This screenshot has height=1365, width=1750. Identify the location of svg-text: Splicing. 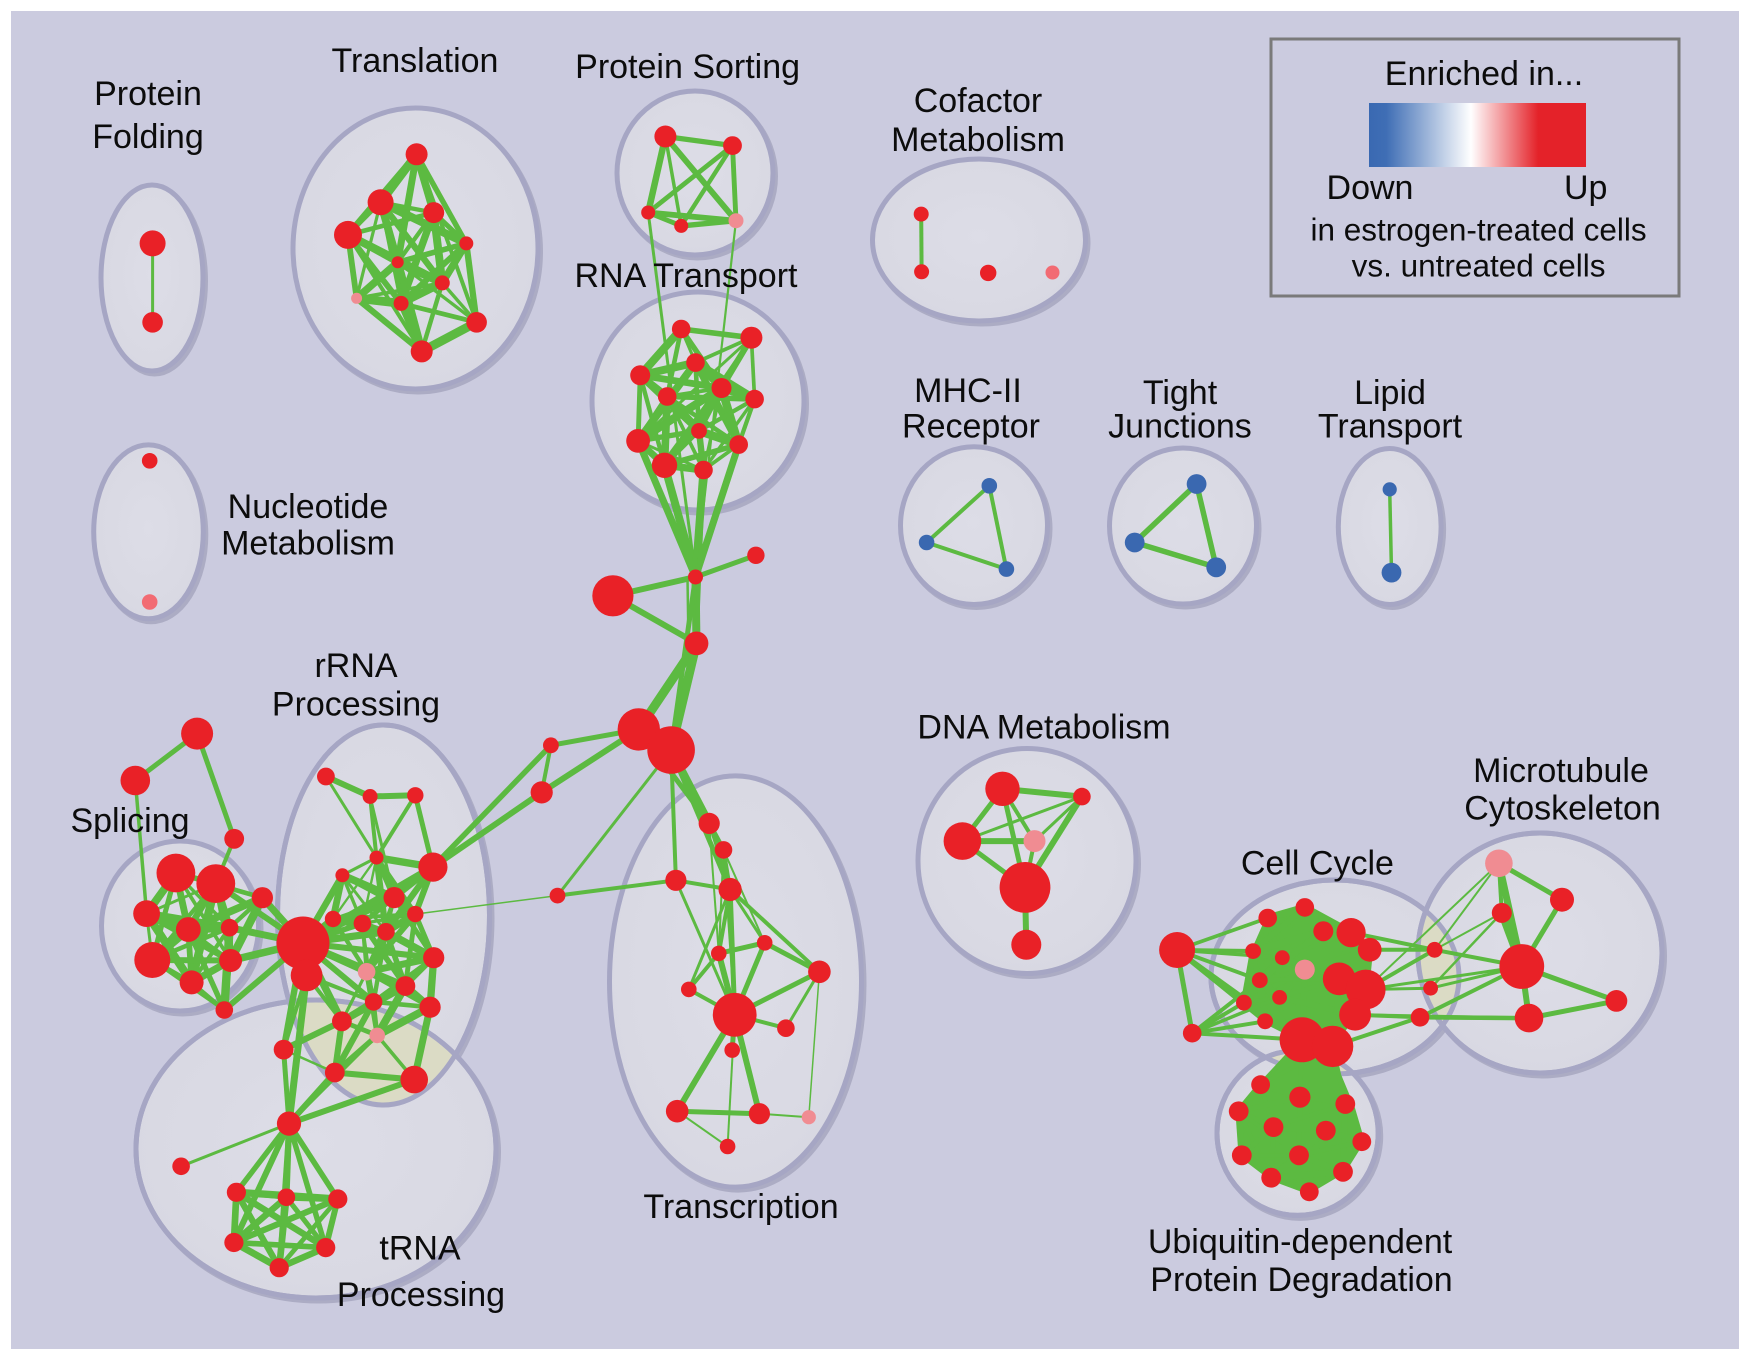
(129, 821).